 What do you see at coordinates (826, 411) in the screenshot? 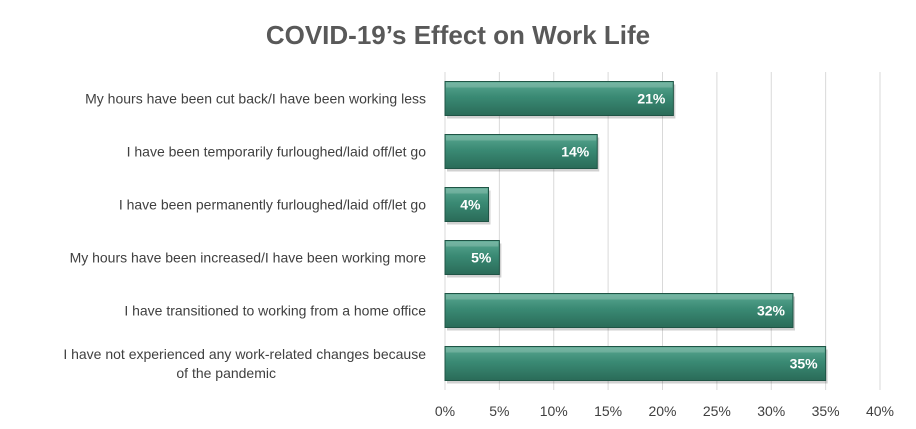
I see `x-tick-label: 35%` at bounding box center [826, 411].